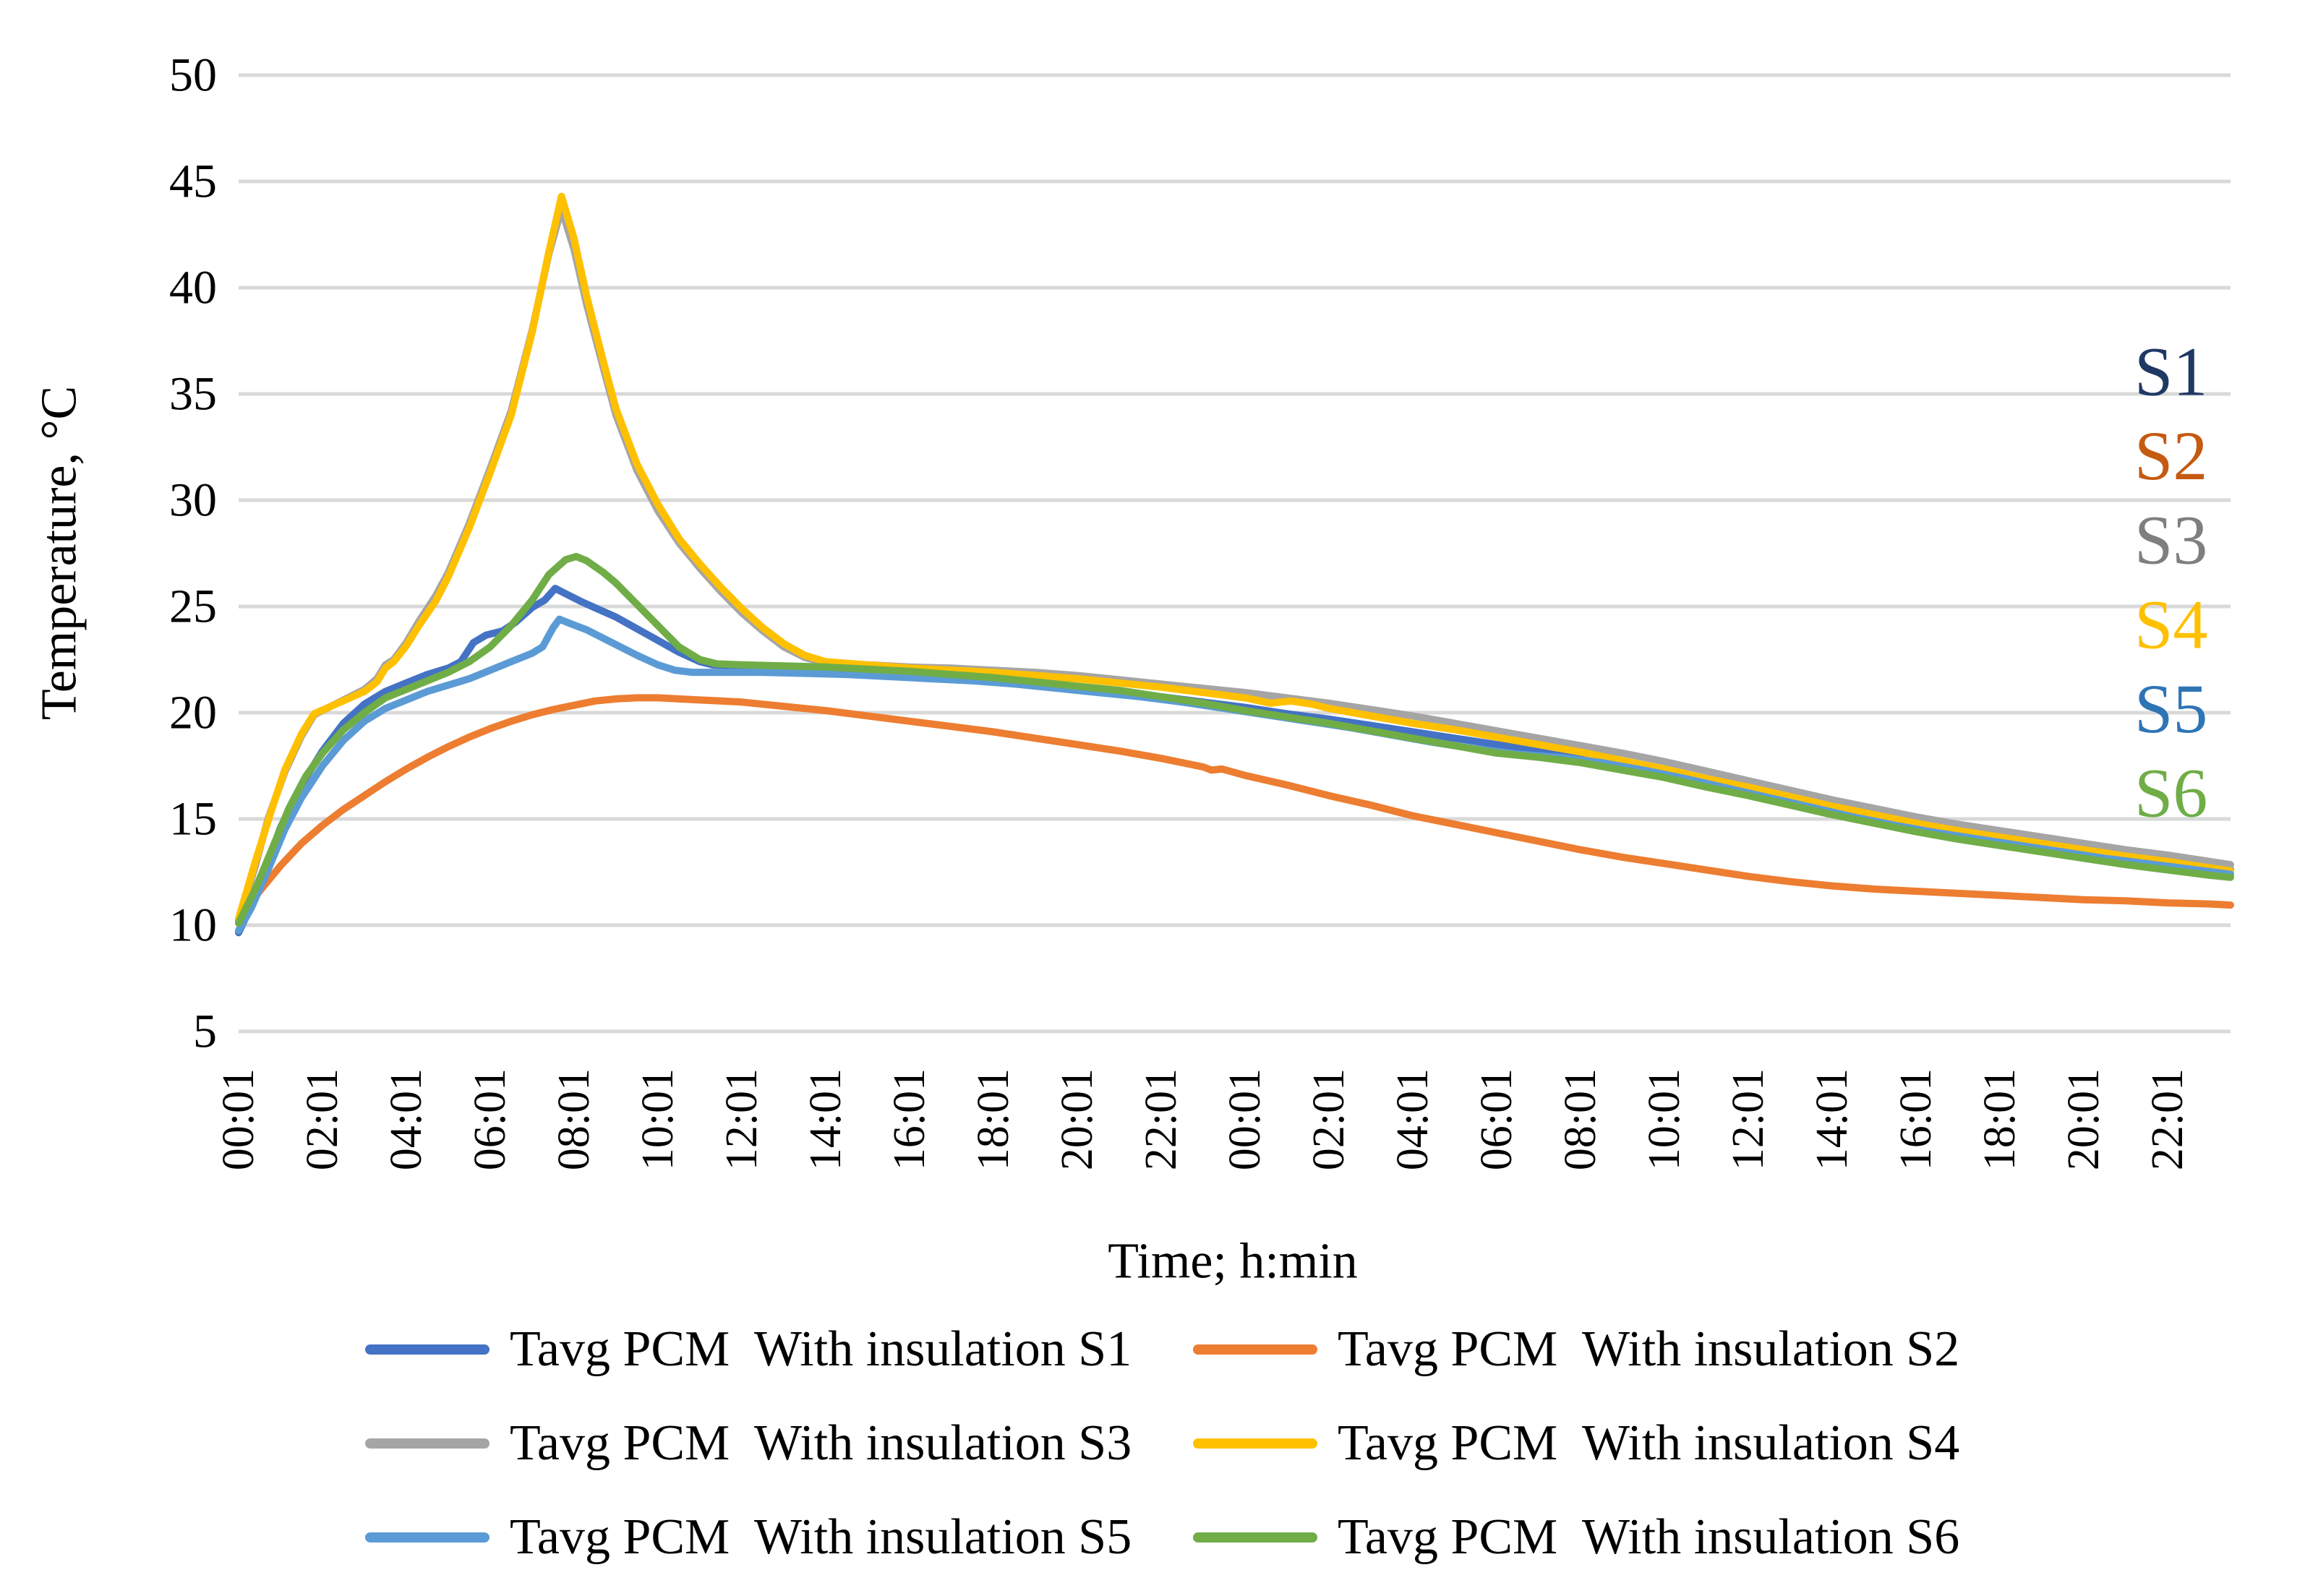 This screenshot has height=1596, width=2305. I want to click on y-tick-label: 30, so click(193, 500).